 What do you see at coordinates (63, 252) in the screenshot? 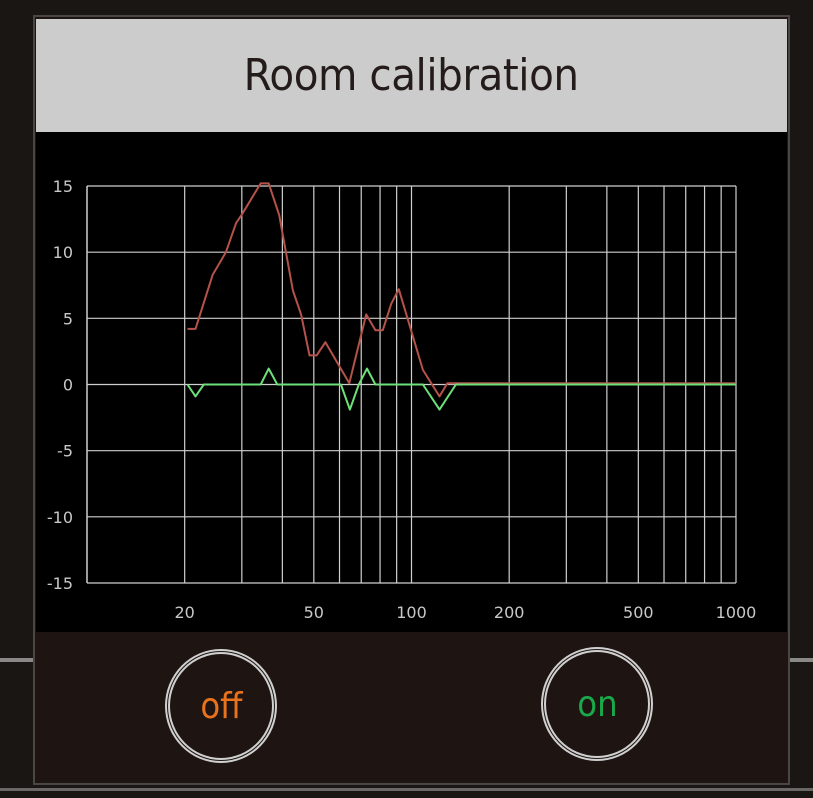
I see `y-tick-label: 10` at bounding box center [63, 252].